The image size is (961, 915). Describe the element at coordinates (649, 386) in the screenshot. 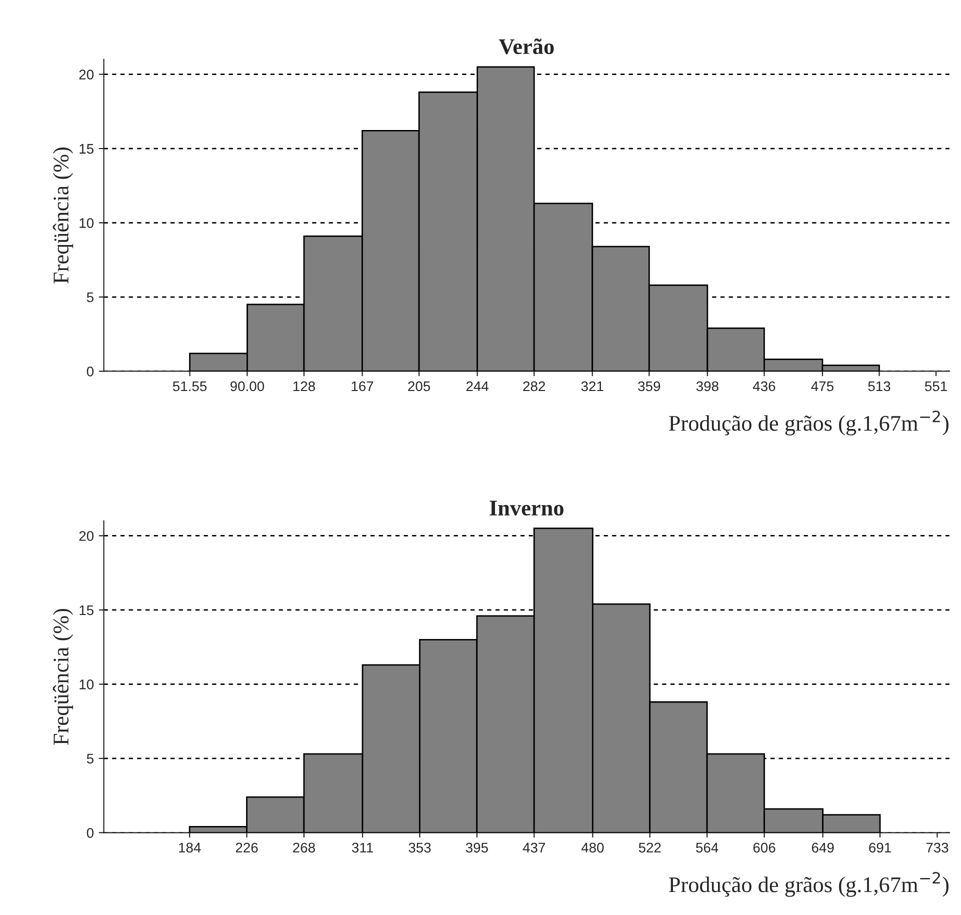

I see `x-tick-label: 359` at that location.